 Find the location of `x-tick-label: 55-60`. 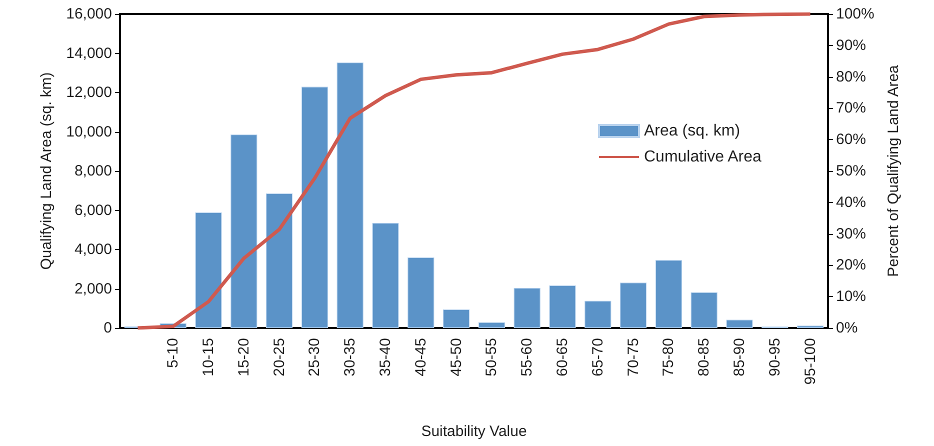

x-tick-label: 55-60 is located at coordinates (527, 357).